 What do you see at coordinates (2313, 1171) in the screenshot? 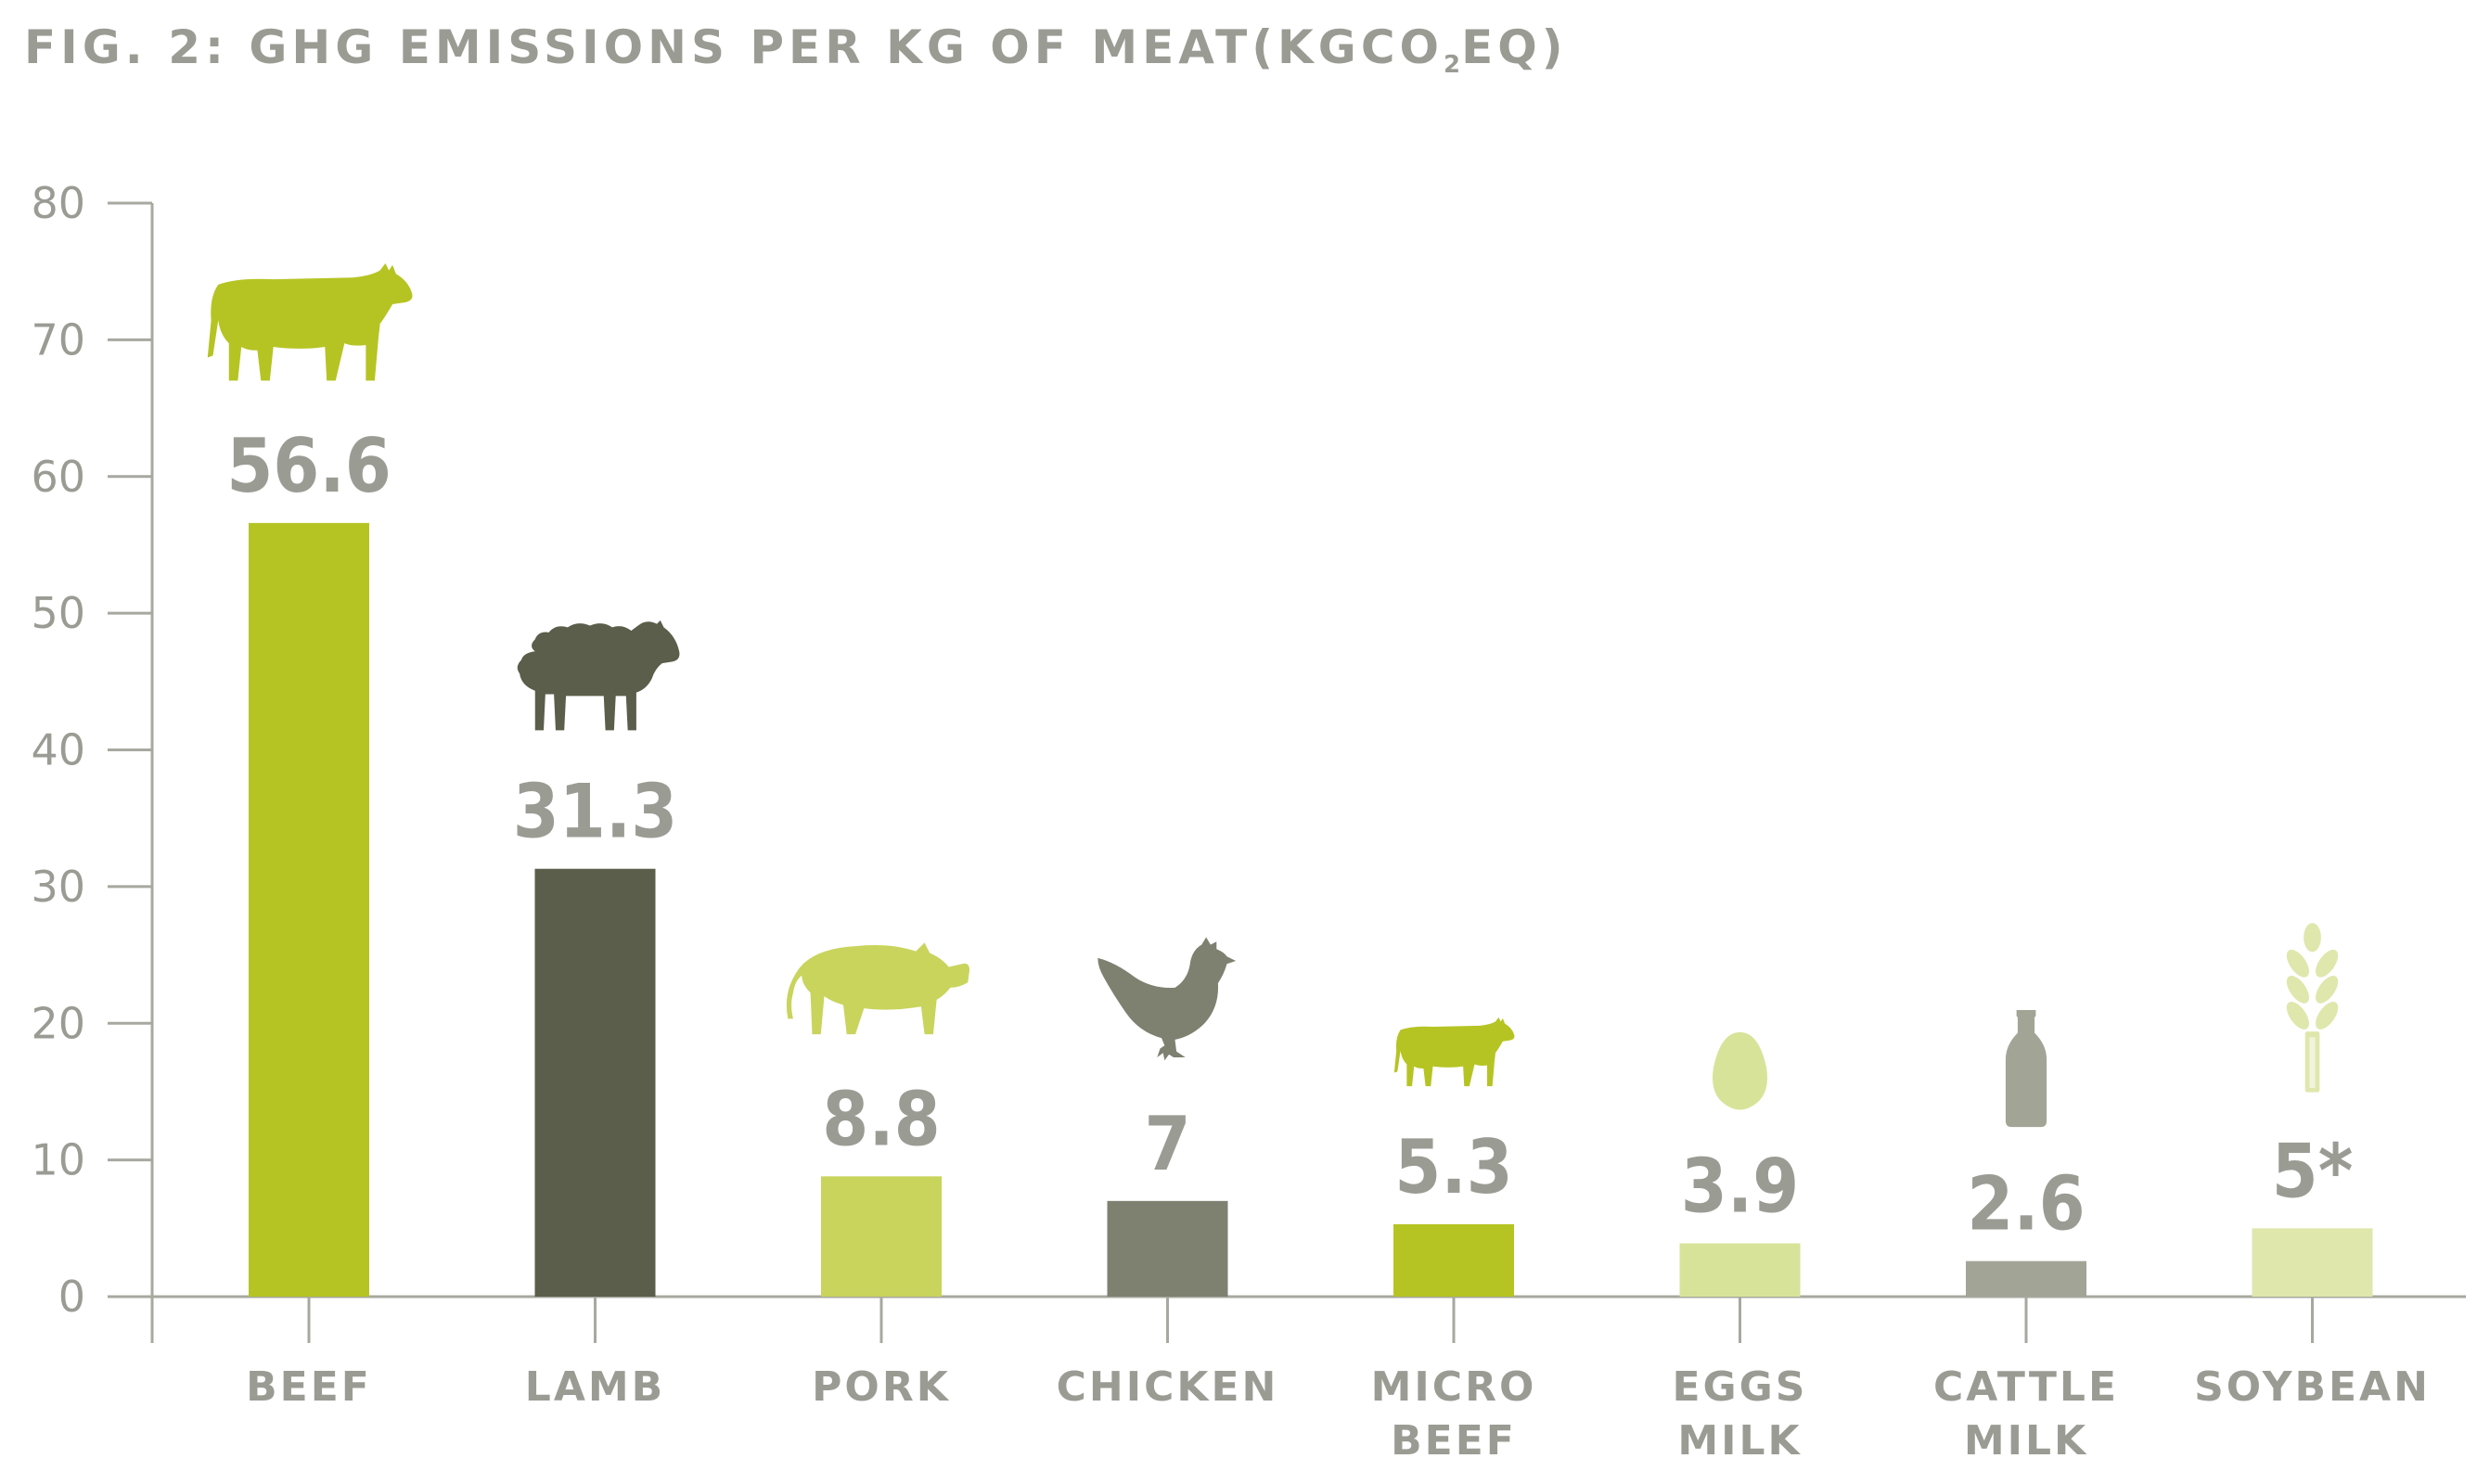
I see `data-label: 5*` at bounding box center [2313, 1171].